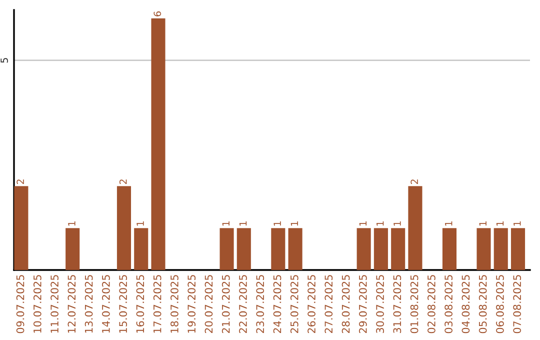  What do you see at coordinates (362, 304) in the screenshot?
I see `x-tick-label: 29.07.2025` at bounding box center [362, 304].